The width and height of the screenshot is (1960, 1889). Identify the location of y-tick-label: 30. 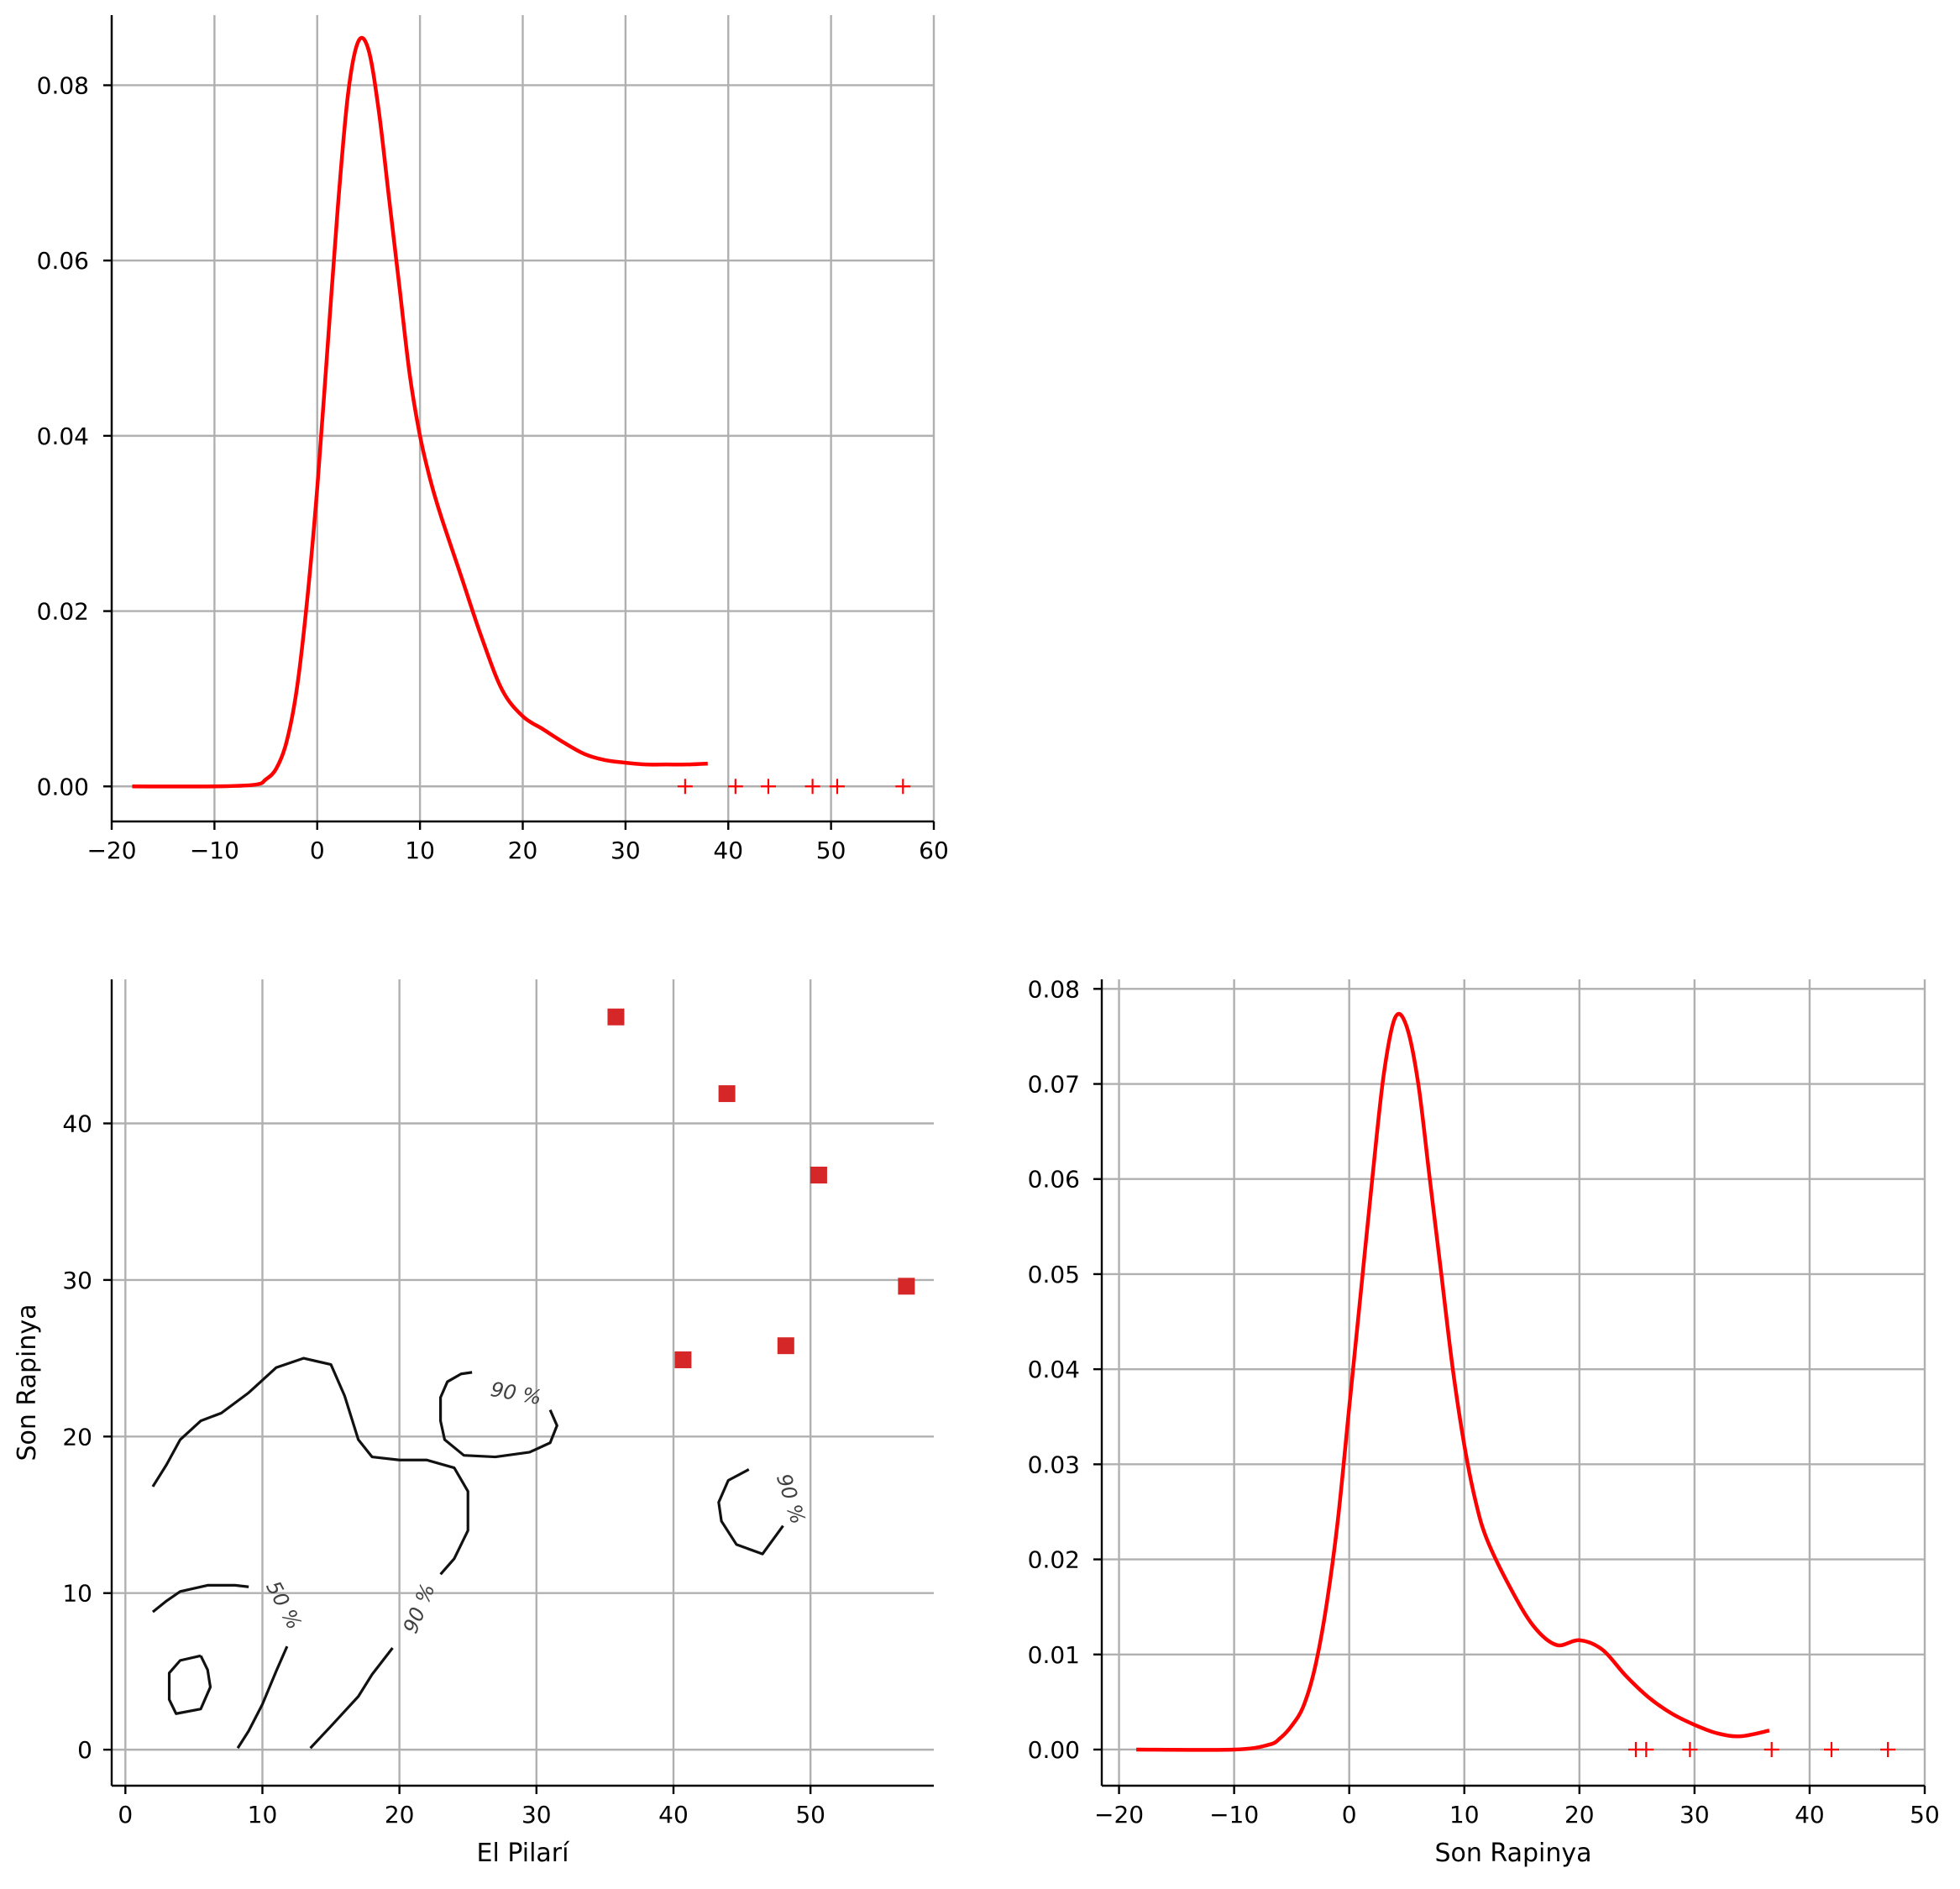
(77, 1280).